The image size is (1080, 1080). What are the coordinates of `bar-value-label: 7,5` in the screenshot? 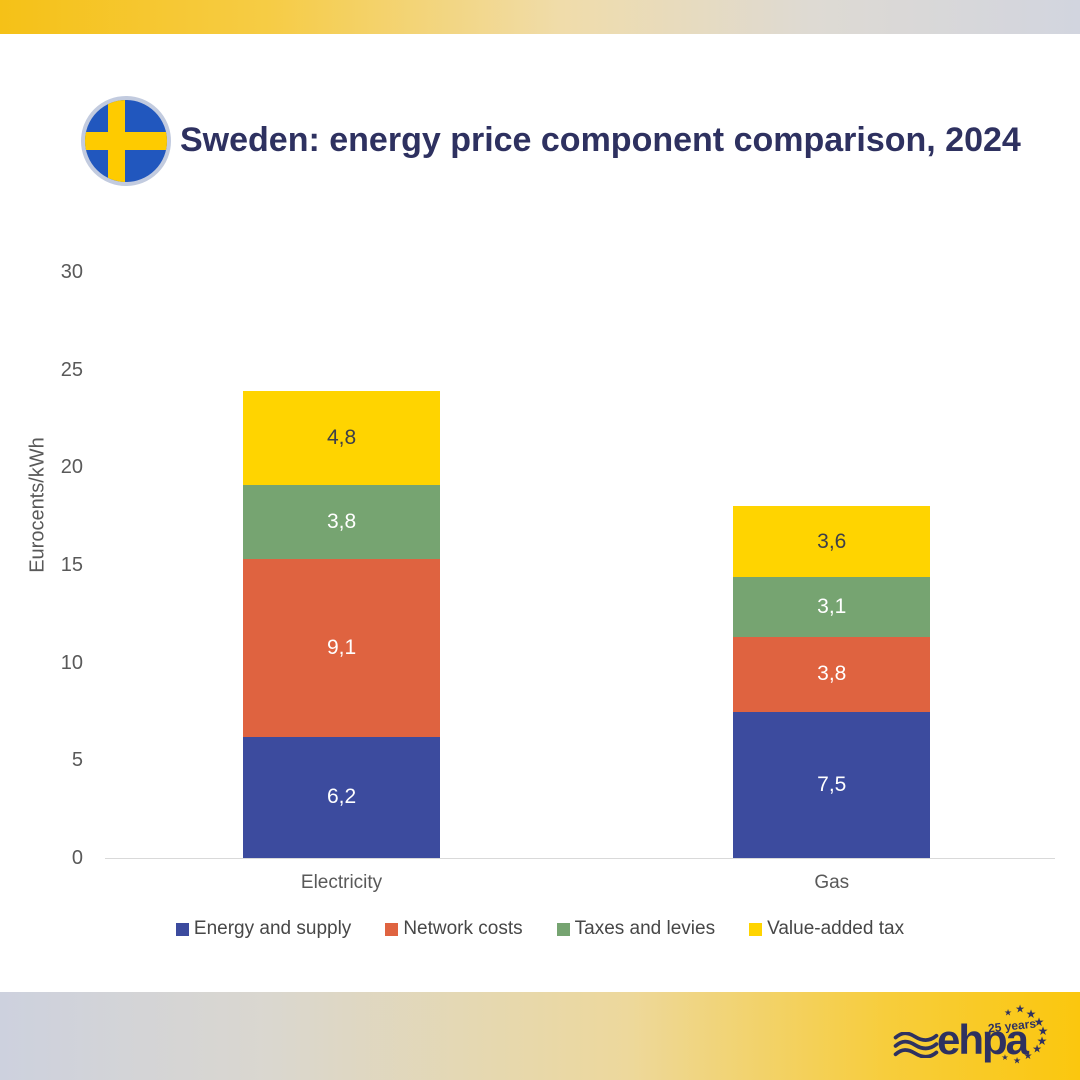 It's located at (832, 784).